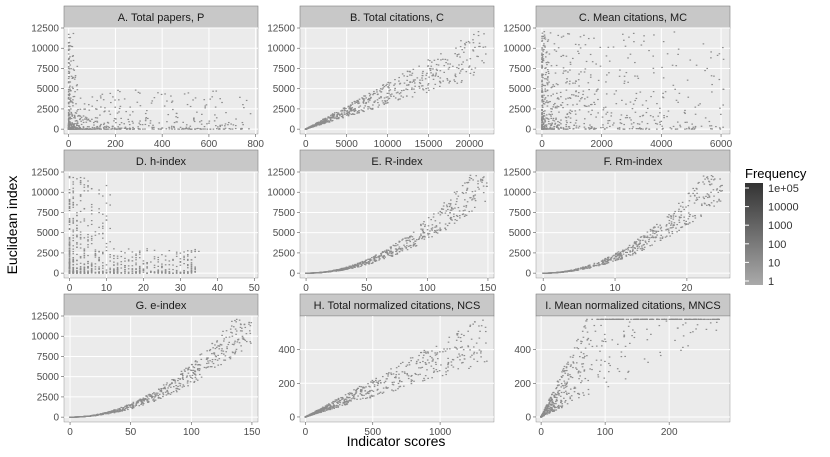 The width and height of the screenshot is (830, 457). I want to click on x-tick-label: 40, so click(218, 288).